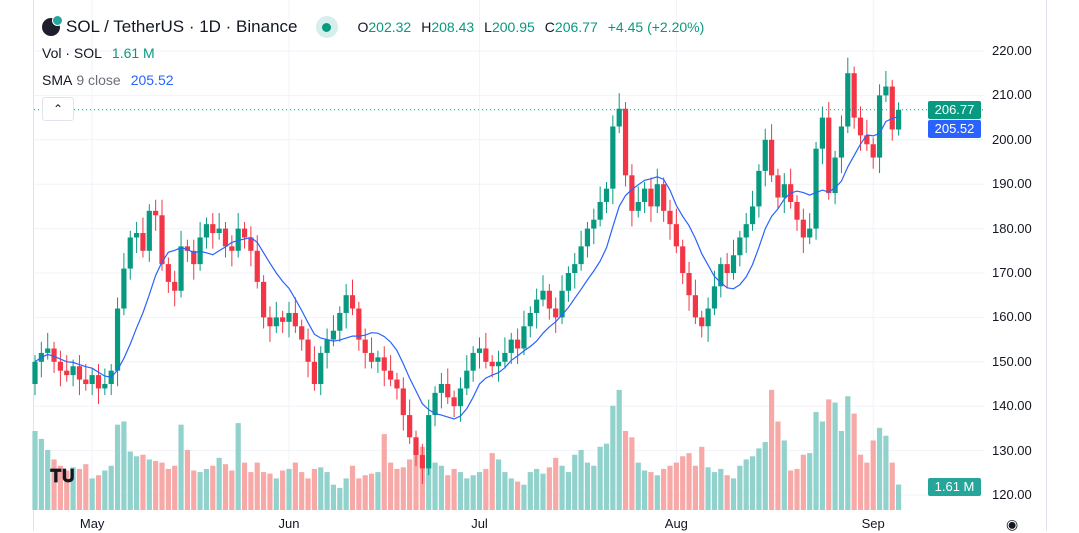 This screenshot has width=1079, height=533. Describe the element at coordinates (58, 109) in the screenshot. I see `collapse-legend-button: ⌃` at that location.